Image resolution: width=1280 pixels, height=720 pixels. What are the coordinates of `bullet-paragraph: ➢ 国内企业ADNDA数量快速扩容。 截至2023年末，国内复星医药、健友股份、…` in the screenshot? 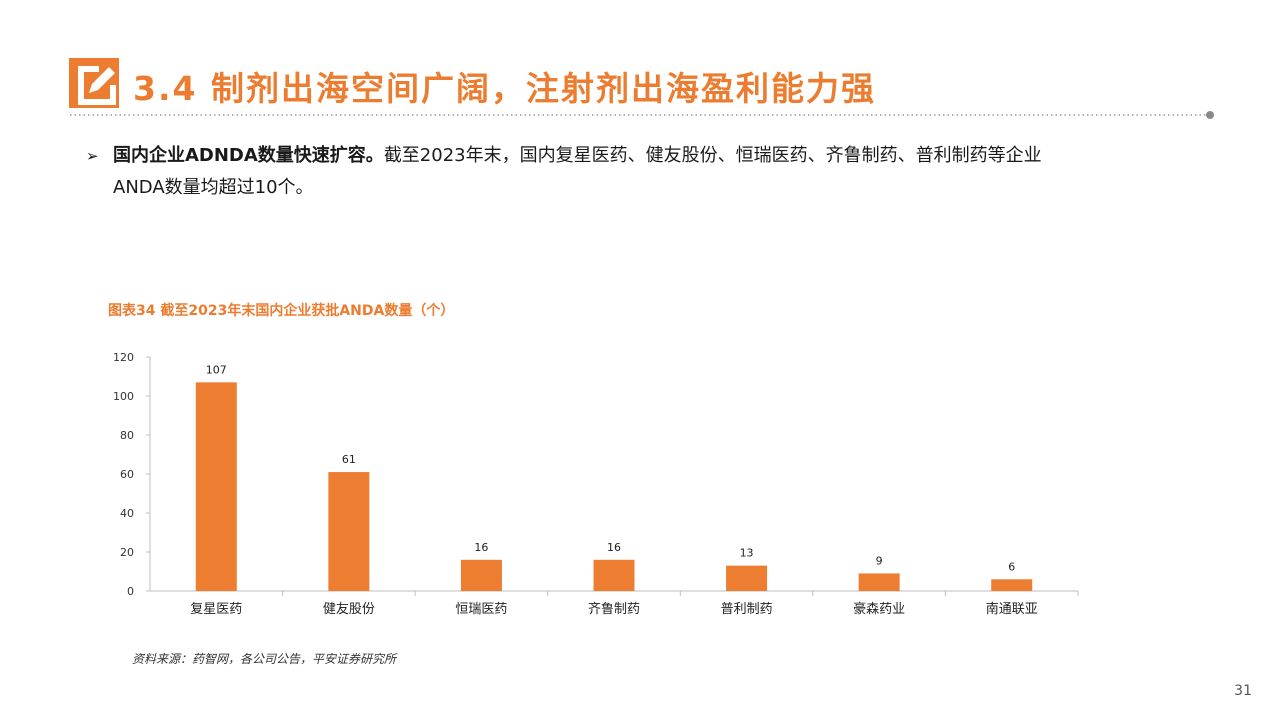 It's located at (656, 171).